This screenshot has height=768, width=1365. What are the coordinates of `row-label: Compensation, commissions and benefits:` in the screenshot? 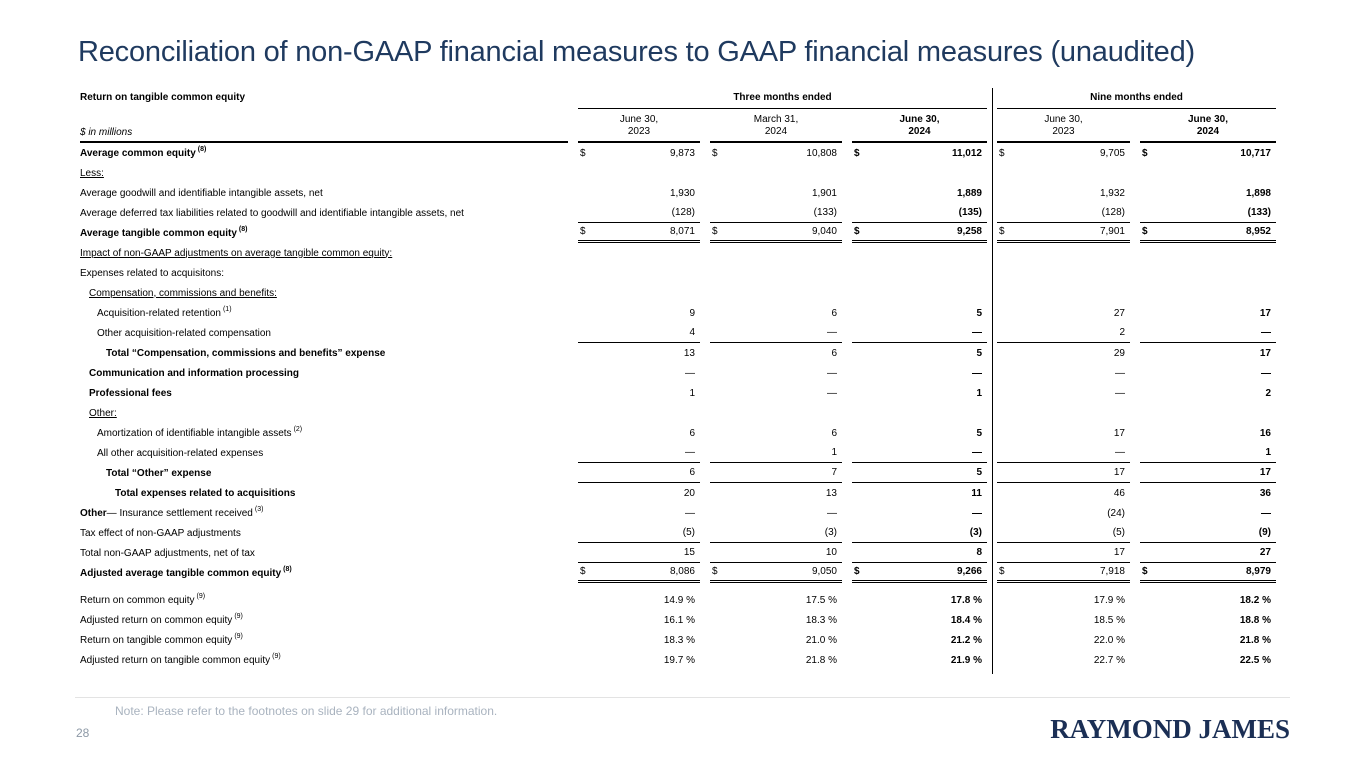 It's located at (183, 293).